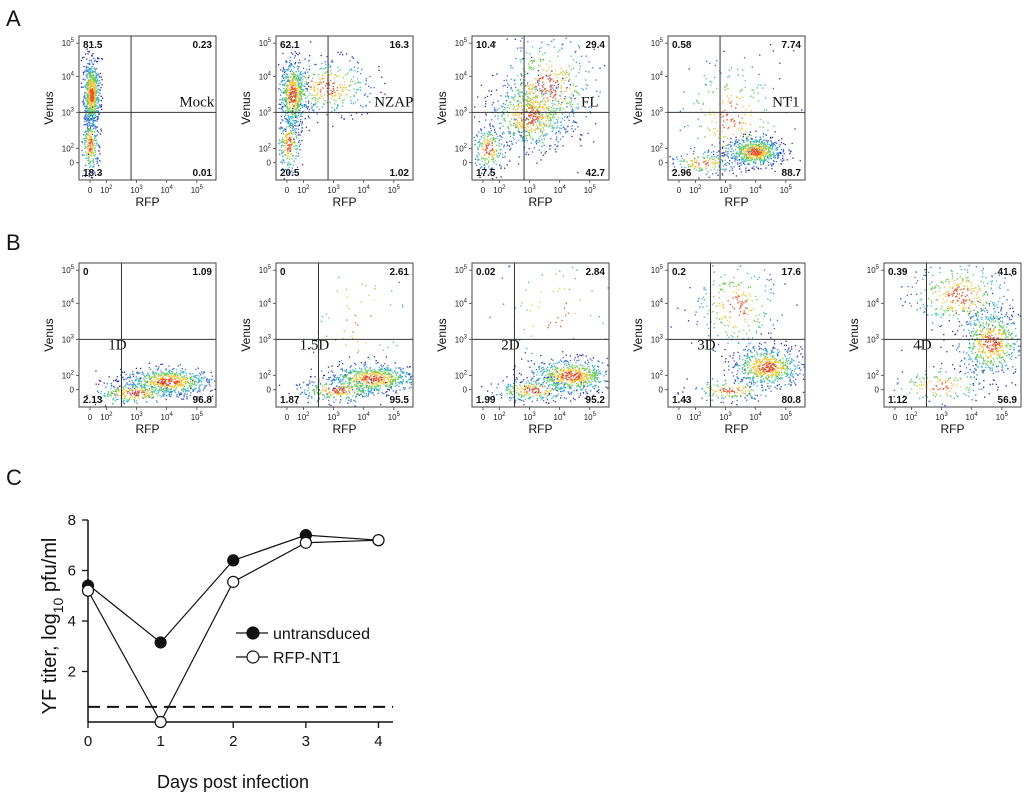 The image size is (1026, 800). I want to click on quadrant-ll-percent: 1.43, so click(682, 400).